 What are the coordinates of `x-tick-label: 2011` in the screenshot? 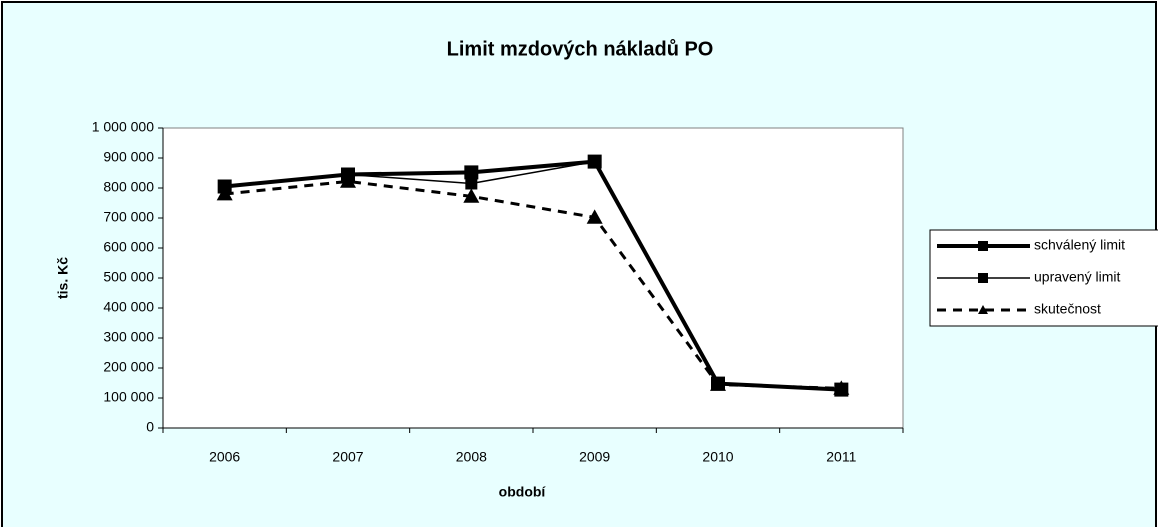 It's located at (841, 457).